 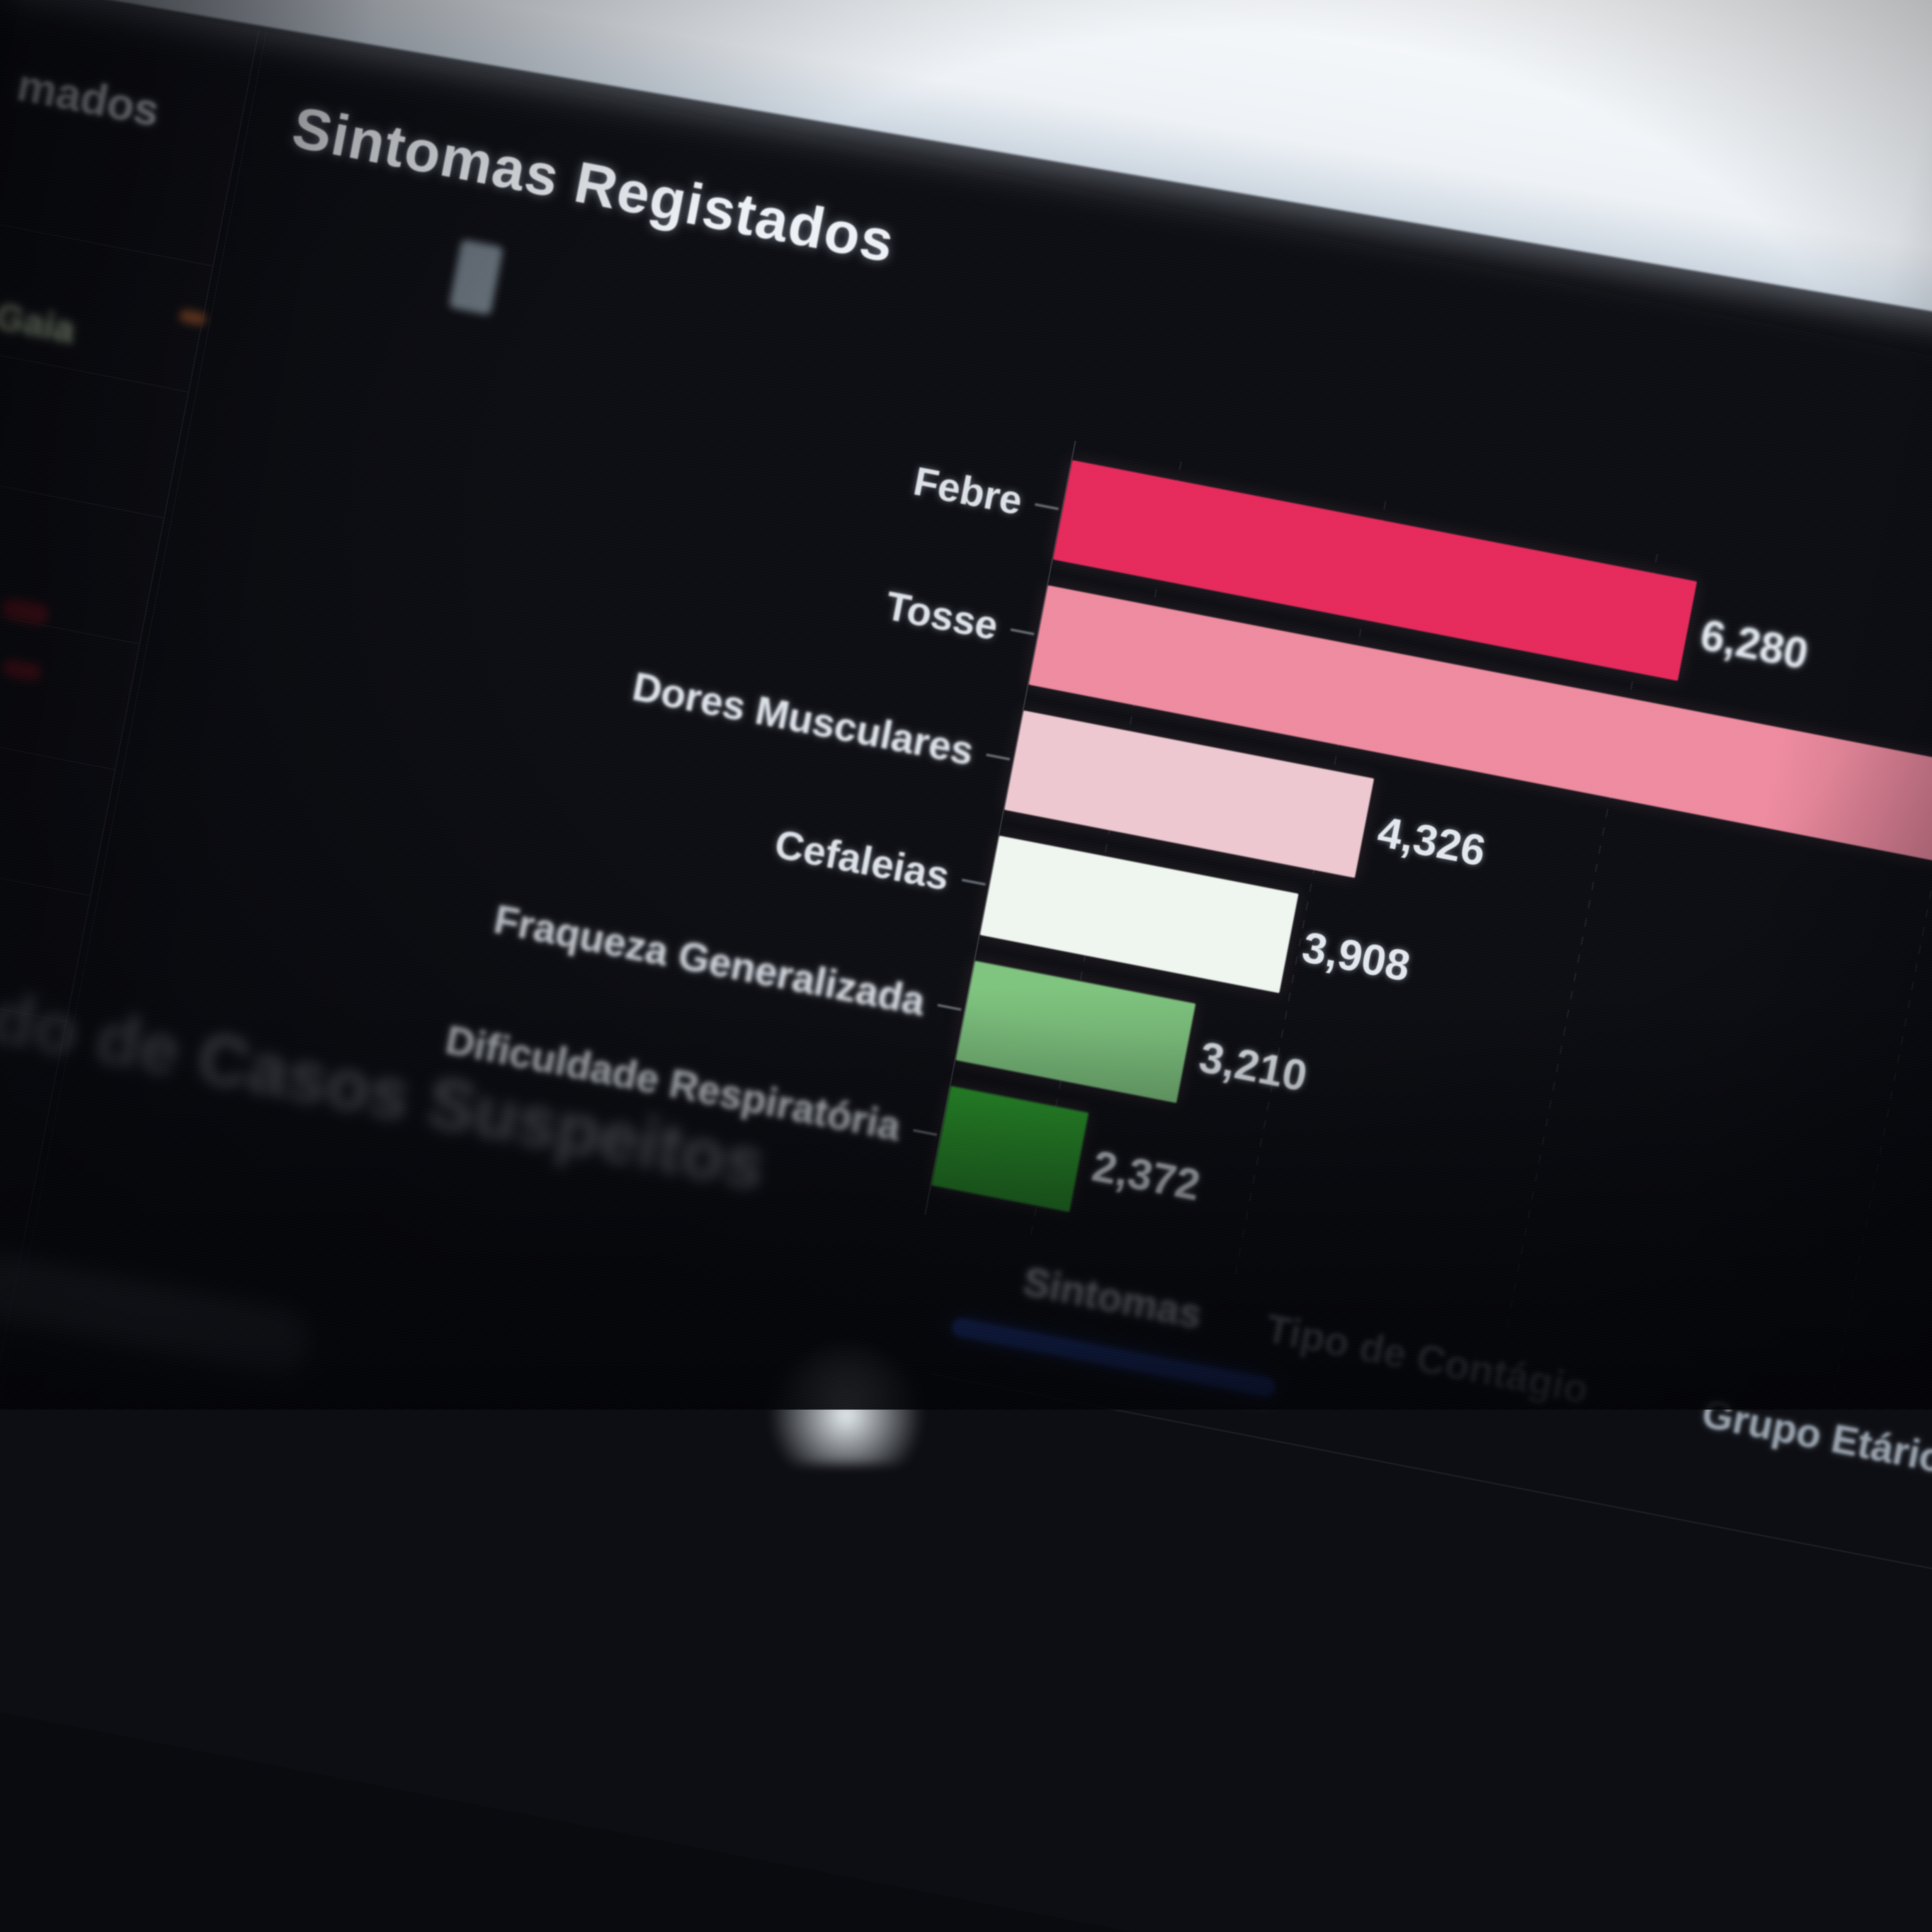 I want to click on bar-fraqueza-generalizada, so click(x=1076, y=1032).